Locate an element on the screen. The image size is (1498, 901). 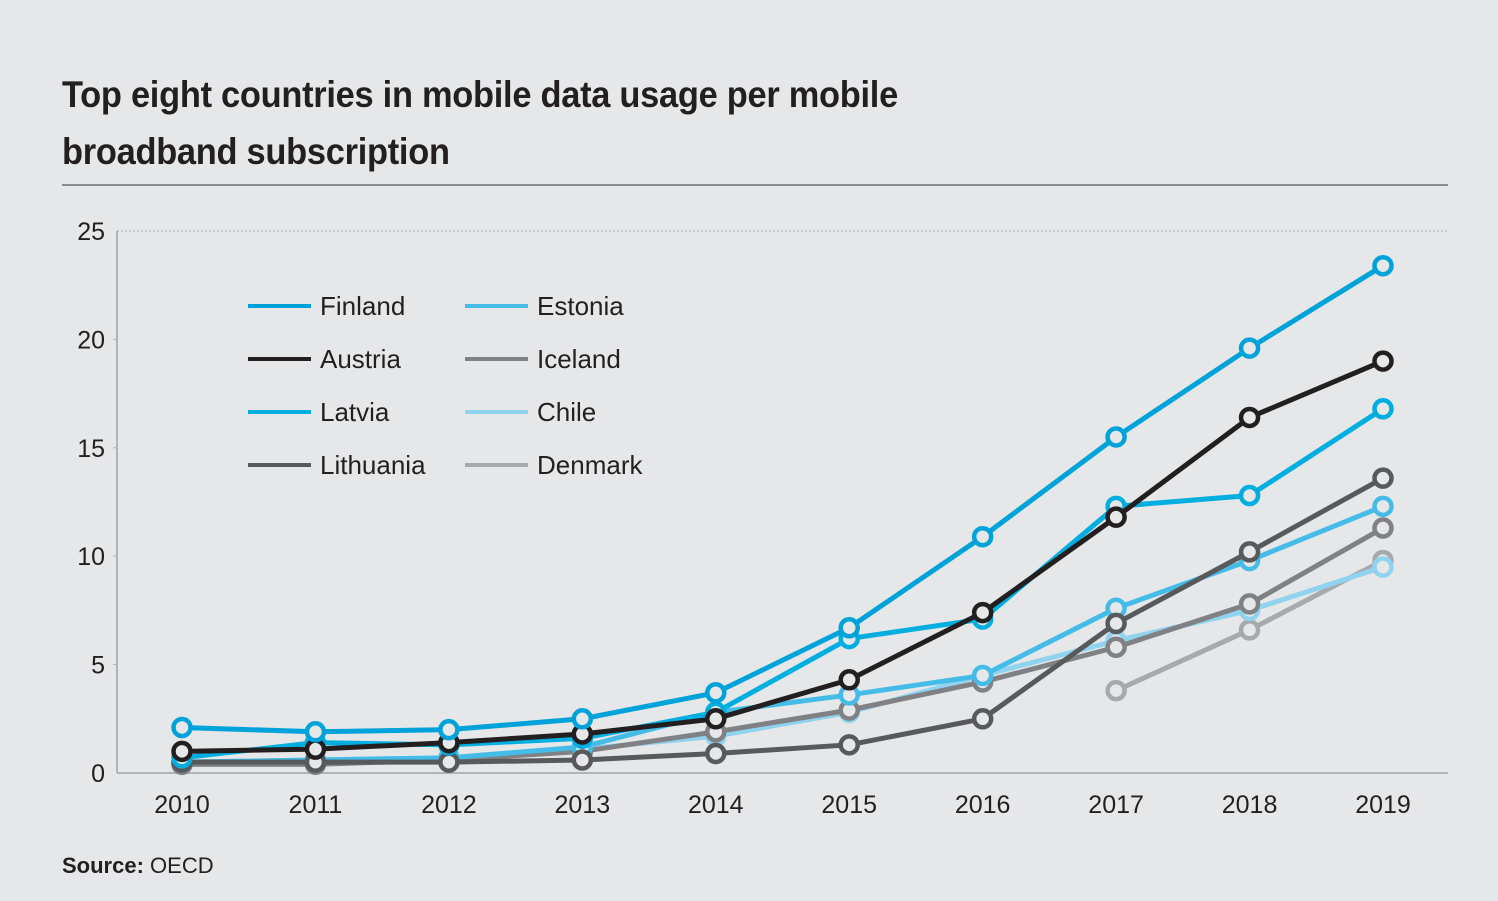
legend-label: Chile is located at coordinates (566, 412).